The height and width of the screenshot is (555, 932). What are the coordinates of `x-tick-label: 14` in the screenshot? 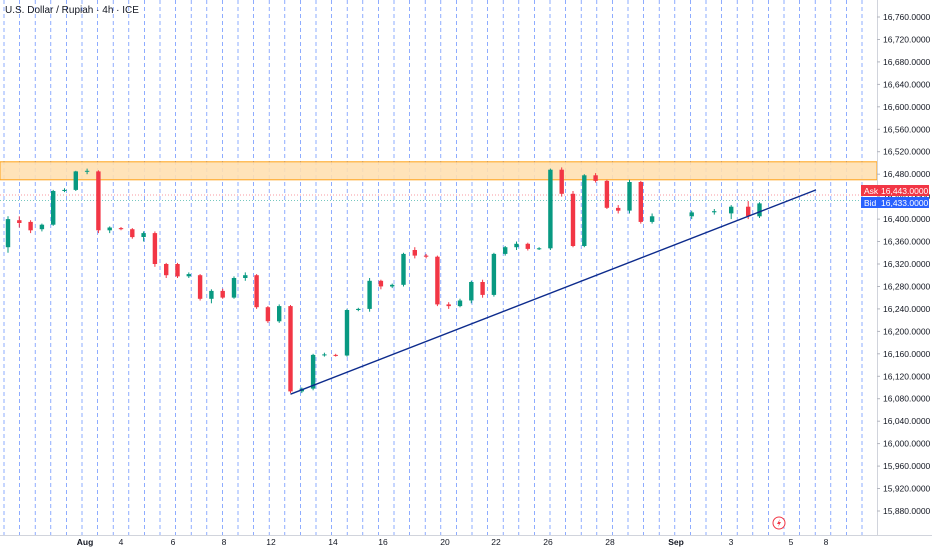 It's located at (333, 542).